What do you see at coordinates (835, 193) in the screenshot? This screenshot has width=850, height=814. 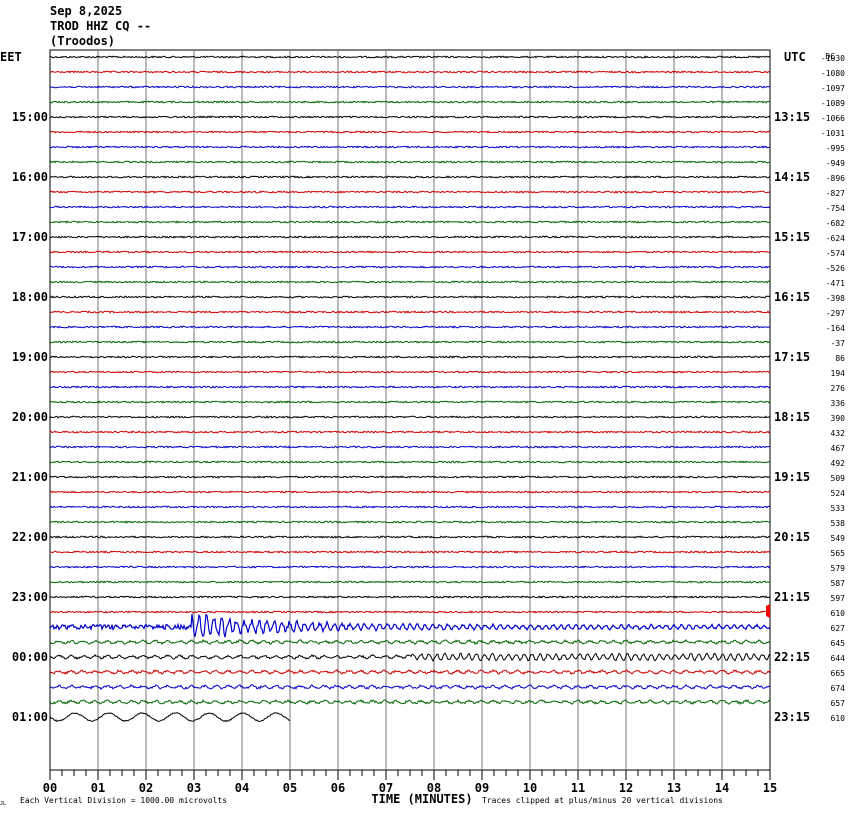 I see `dc-offset-label: -827` at bounding box center [835, 193].